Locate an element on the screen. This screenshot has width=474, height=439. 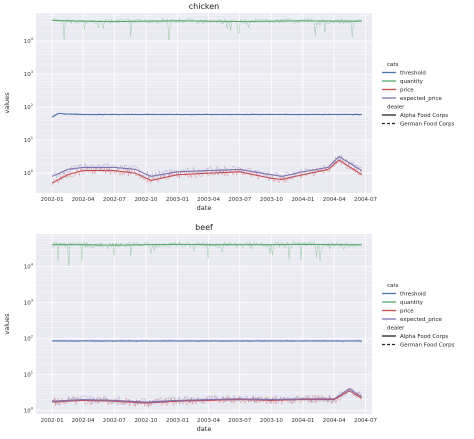
series-band-quantity is located at coordinates (206, 28).